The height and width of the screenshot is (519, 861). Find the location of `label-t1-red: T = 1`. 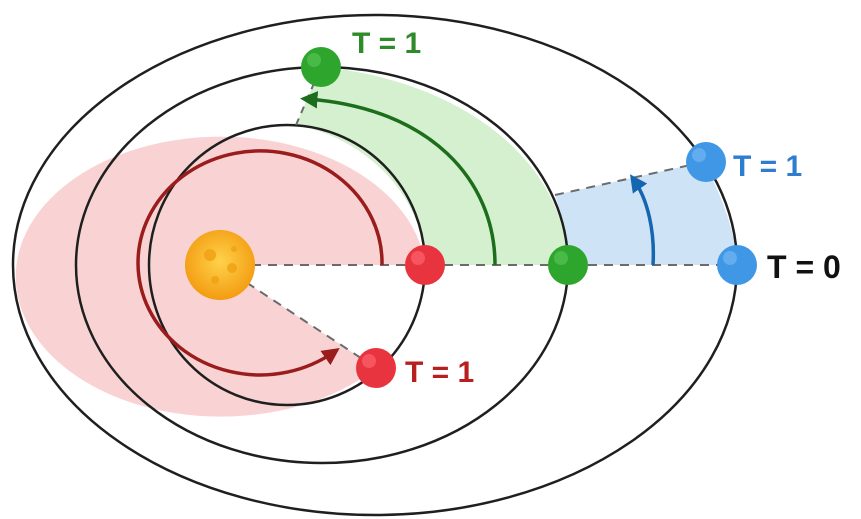

label-t1-red: T = 1 is located at coordinates (439, 372).